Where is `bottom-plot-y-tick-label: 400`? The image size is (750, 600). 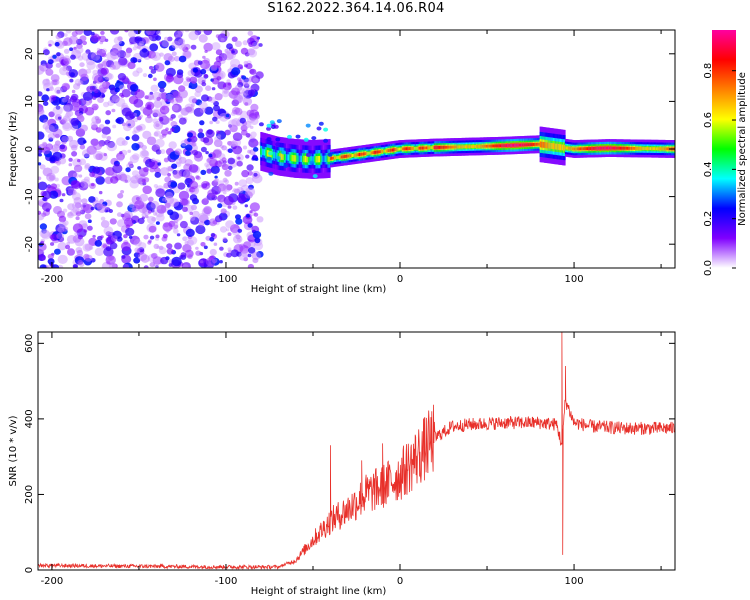 bottom-plot-y-tick-label: 400 is located at coordinates (29, 418).